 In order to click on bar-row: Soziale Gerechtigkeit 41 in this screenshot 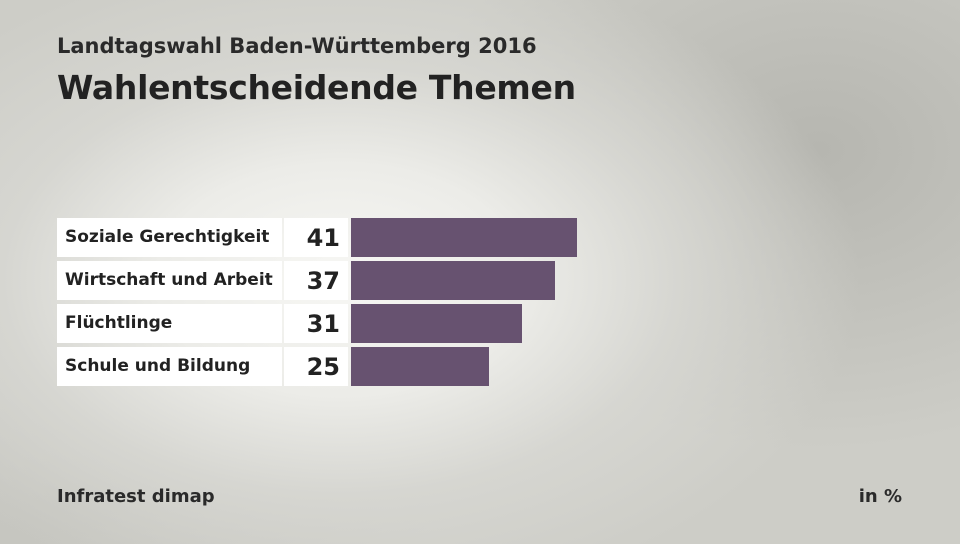, I will do `click(337, 237)`.